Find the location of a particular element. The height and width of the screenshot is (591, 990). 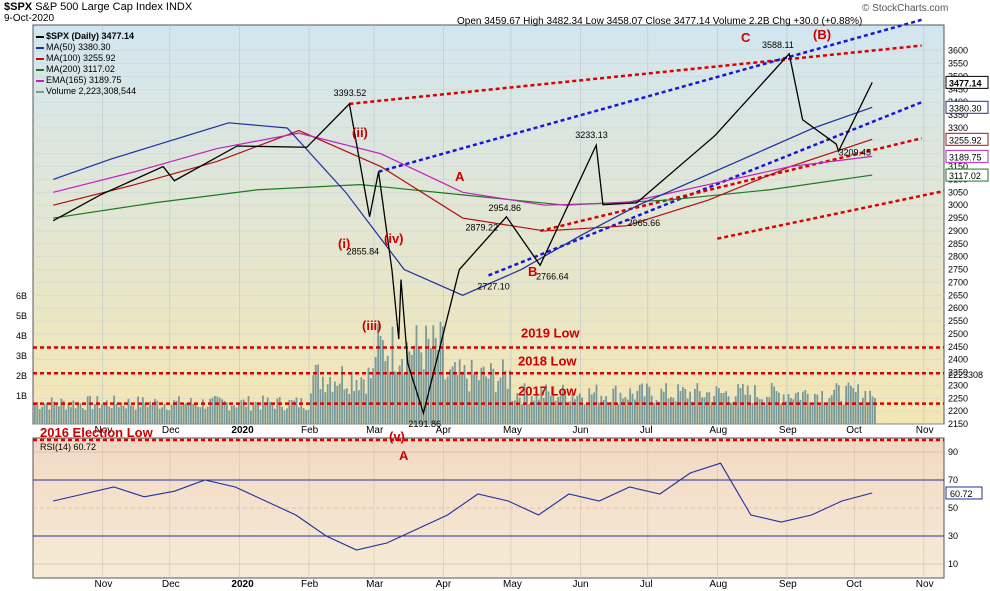

y-tick-label: 2850 is located at coordinates (958, 244).